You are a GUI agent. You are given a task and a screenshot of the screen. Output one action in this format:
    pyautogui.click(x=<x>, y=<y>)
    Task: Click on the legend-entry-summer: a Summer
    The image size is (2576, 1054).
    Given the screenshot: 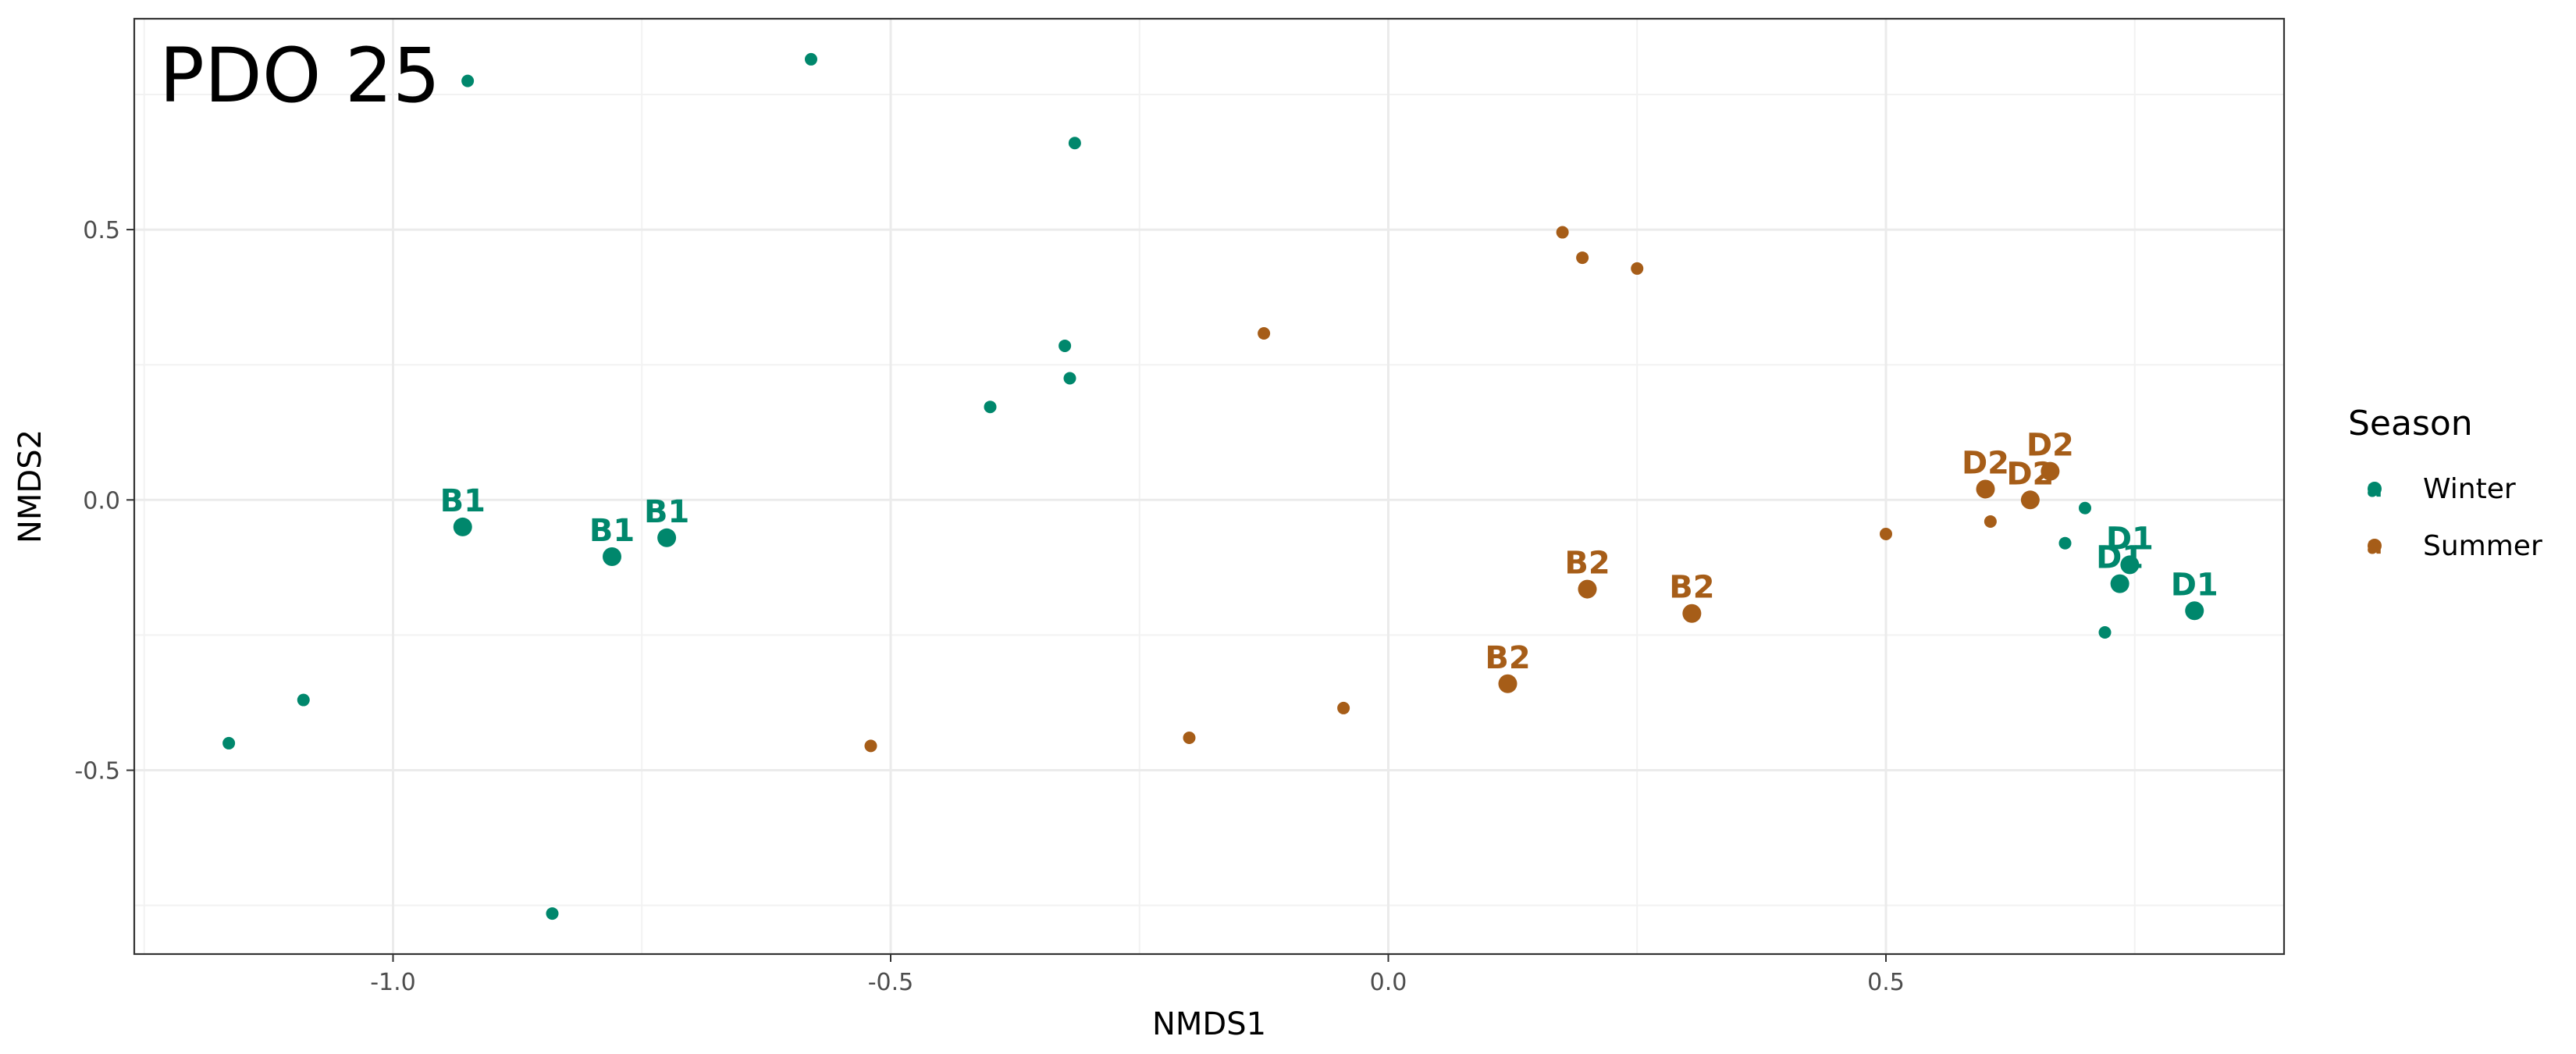 What is the action you would take?
    pyautogui.click(x=2454, y=546)
    